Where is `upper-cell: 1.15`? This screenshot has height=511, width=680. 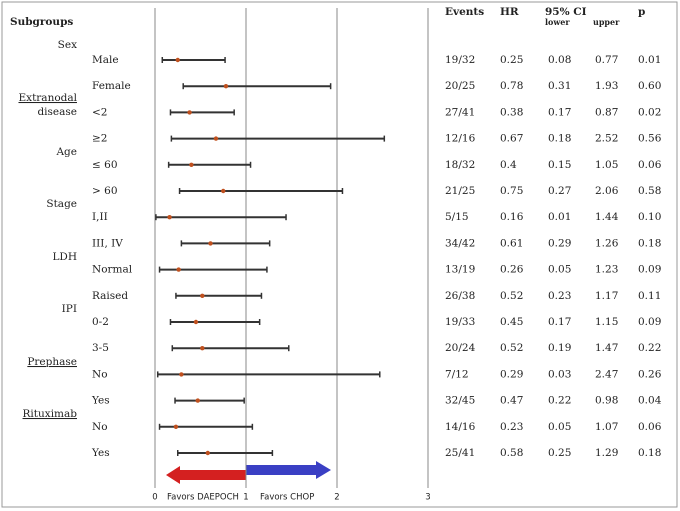
upper-cell: 1.15 is located at coordinates (606, 322).